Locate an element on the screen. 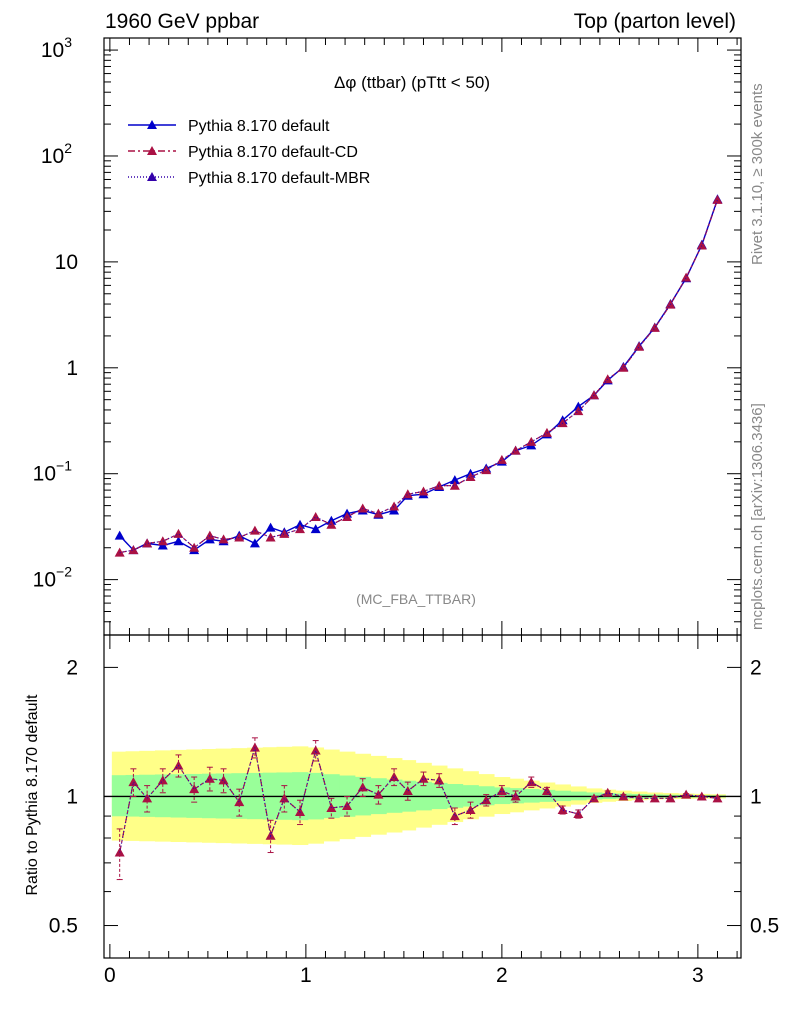 The width and height of the screenshot is (786, 1024). y-tick-label: 10⁻² is located at coordinates (53, 578).